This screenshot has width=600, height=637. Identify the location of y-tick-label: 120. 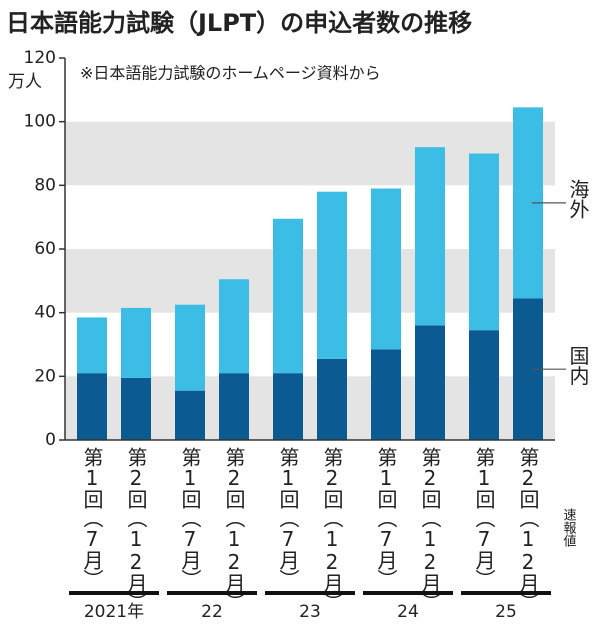
(40, 58).